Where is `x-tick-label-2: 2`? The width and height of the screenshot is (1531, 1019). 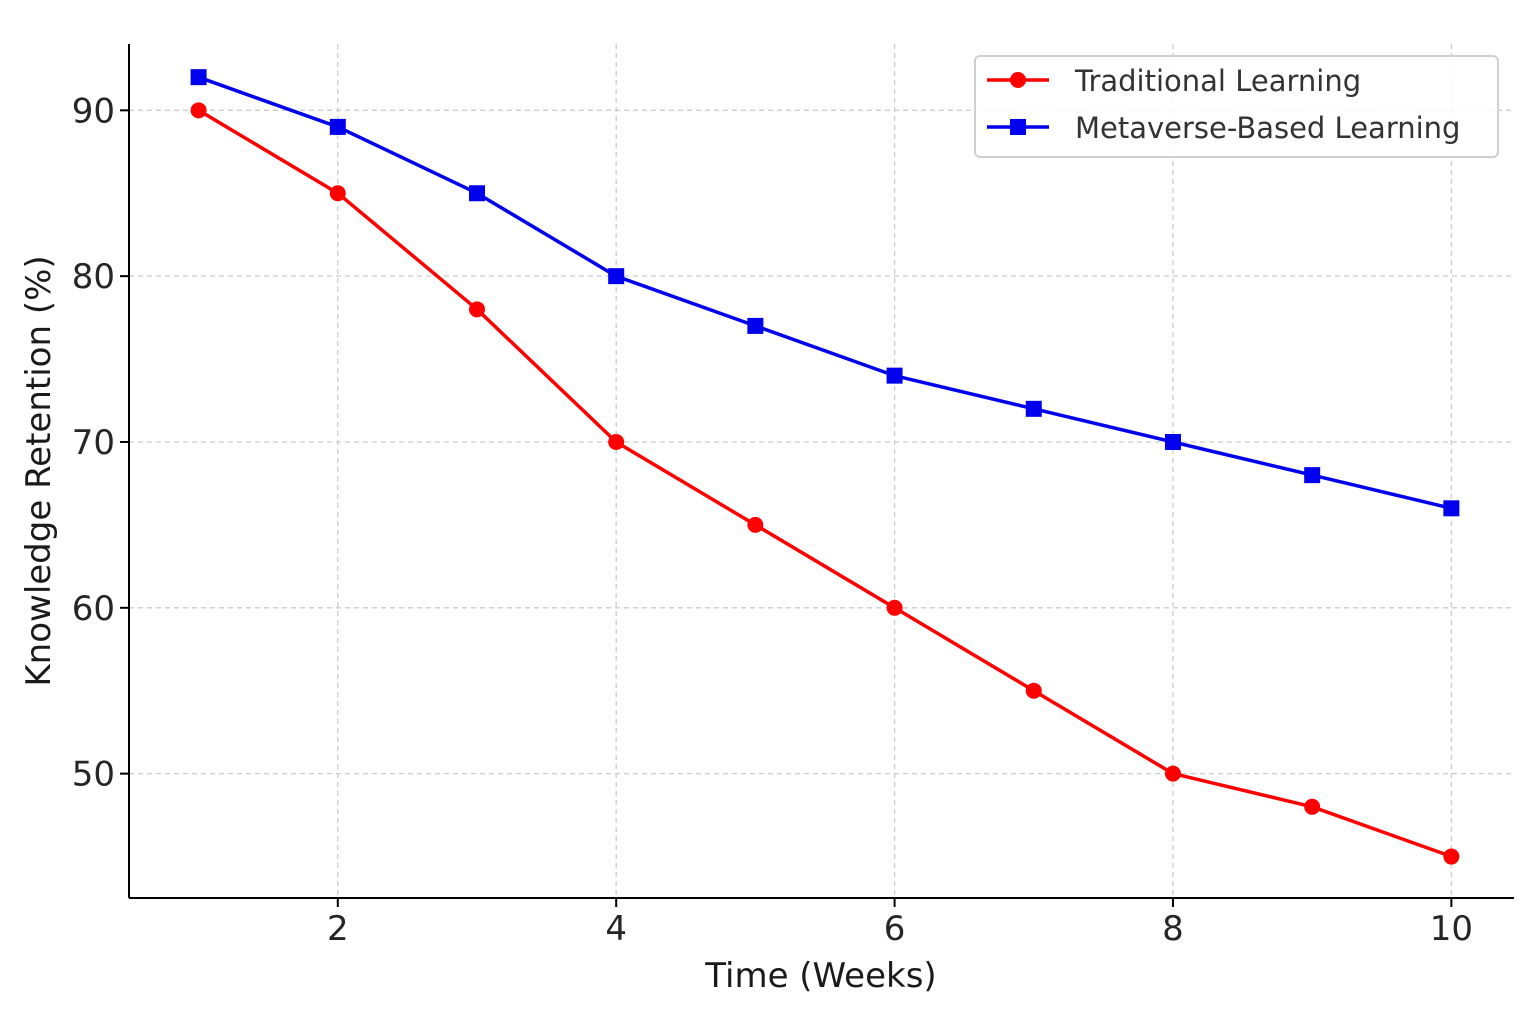 x-tick-label-2: 2 is located at coordinates (338, 929).